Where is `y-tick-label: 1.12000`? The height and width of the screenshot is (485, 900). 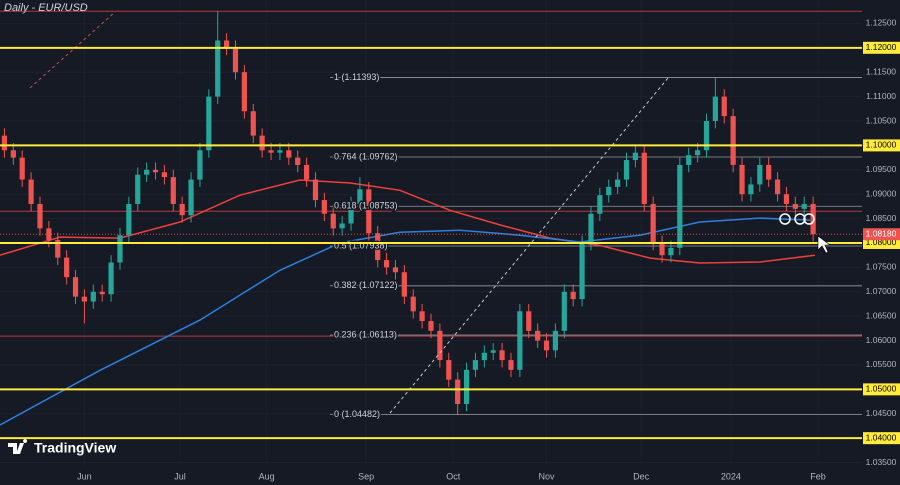
y-tick-label: 1.12000 is located at coordinates (881, 47).